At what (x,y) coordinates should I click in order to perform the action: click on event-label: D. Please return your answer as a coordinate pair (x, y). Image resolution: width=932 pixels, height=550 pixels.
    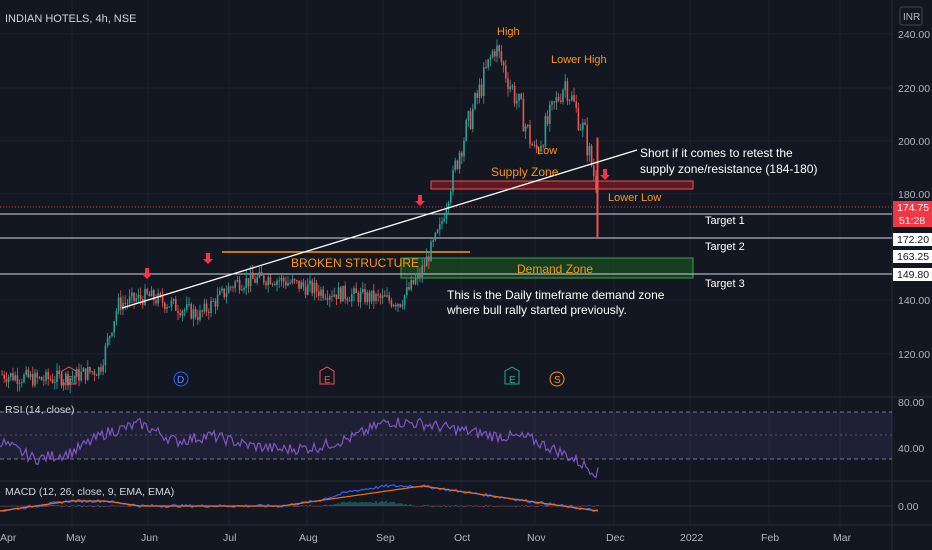
    Looking at the image, I should click on (180, 380).